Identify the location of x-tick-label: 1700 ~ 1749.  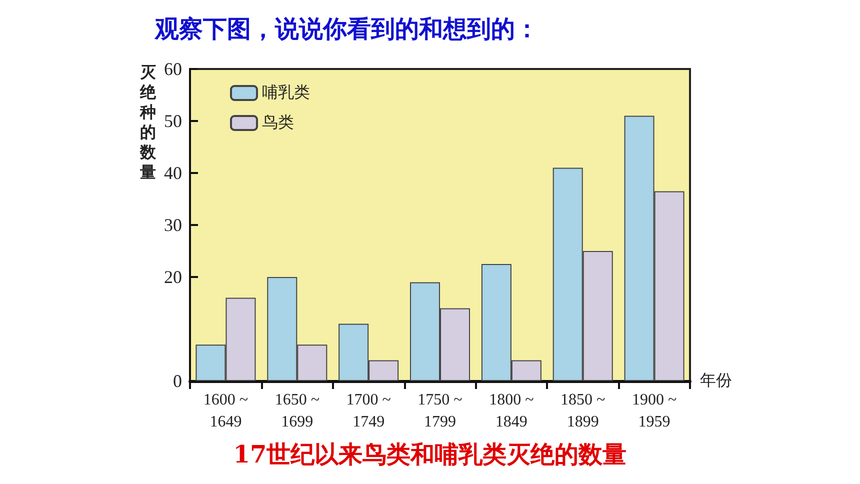
(369, 411).